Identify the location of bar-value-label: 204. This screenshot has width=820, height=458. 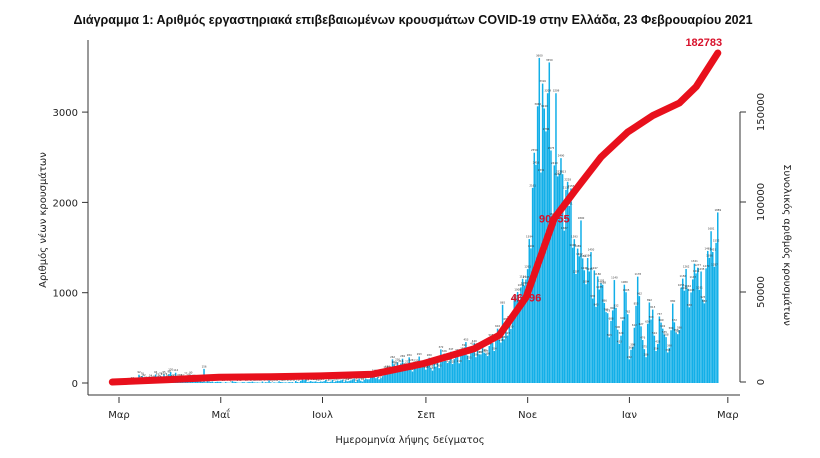
(394, 362).